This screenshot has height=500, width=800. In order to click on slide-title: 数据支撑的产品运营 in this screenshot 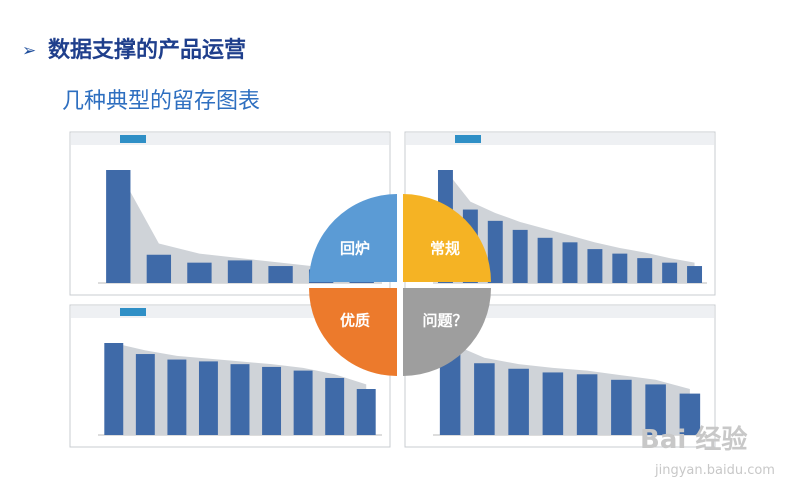, I will do `click(147, 50)`.